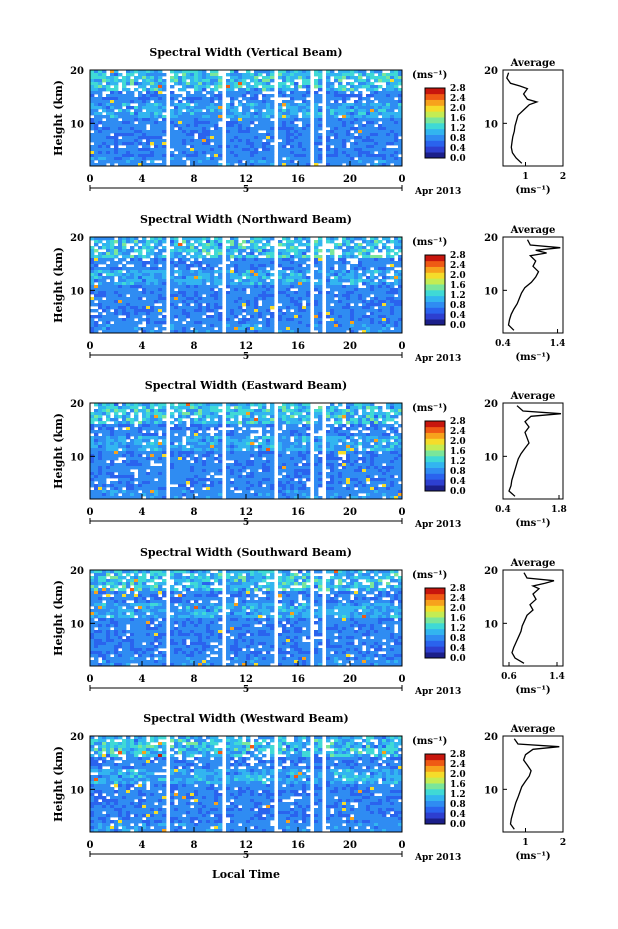  Describe the element at coordinates (435, 298) in the screenshot. I see `colorbar-swatch` at that location.